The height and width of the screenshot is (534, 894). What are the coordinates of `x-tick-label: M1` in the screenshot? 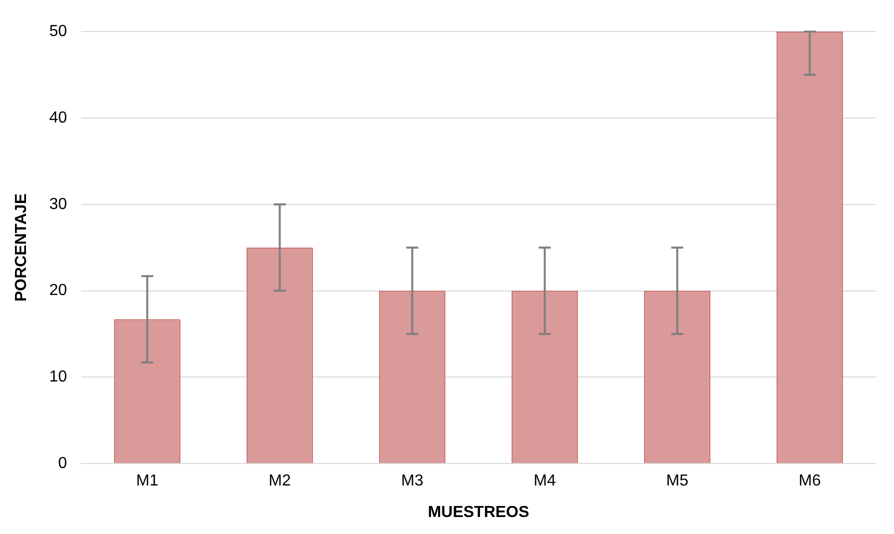 It's located at (147, 481).